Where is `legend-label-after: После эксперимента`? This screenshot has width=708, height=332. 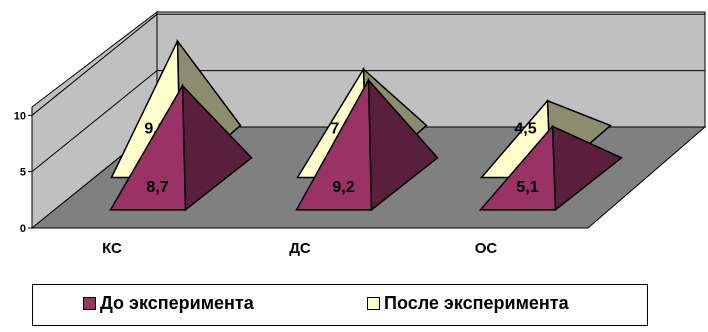
legend-label-after: После эксперимента is located at coordinates (476, 303).